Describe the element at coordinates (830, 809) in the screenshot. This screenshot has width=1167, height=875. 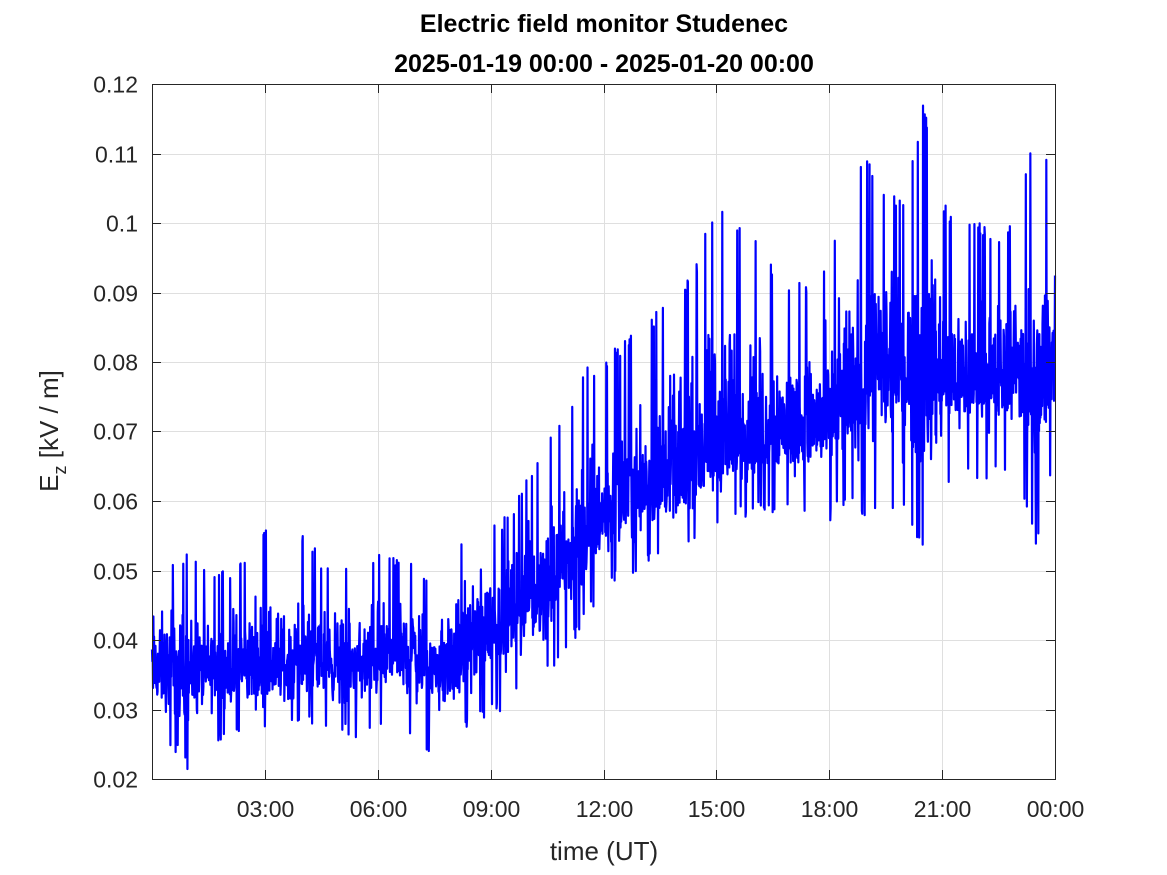
I see `x-tick-label: 18:00` at that location.